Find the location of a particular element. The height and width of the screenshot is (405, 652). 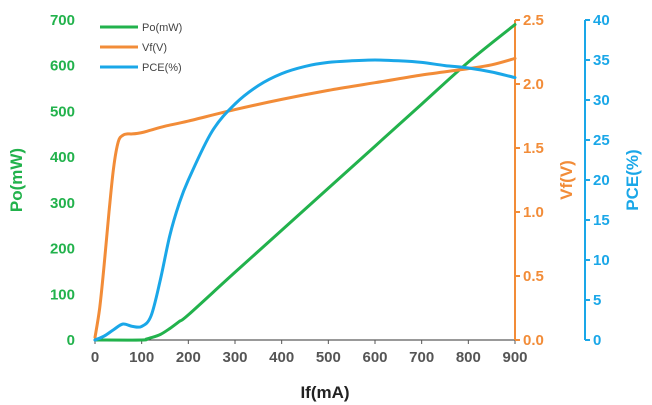

po-tick-label: 200 is located at coordinates (62, 249).